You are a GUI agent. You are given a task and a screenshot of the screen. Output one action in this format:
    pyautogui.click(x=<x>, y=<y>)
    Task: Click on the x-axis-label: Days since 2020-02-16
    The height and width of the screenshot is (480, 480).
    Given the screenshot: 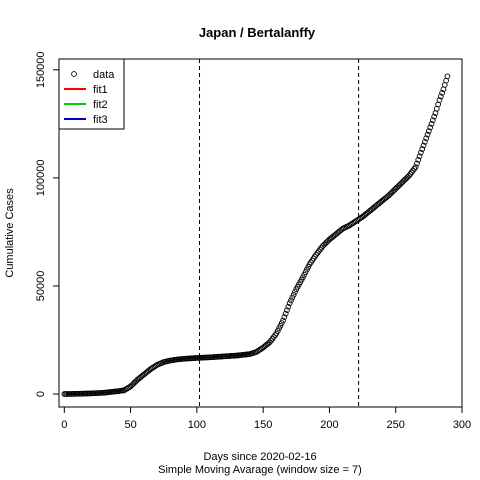 What is the action you would take?
    pyautogui.click(x=259, y=457)
    